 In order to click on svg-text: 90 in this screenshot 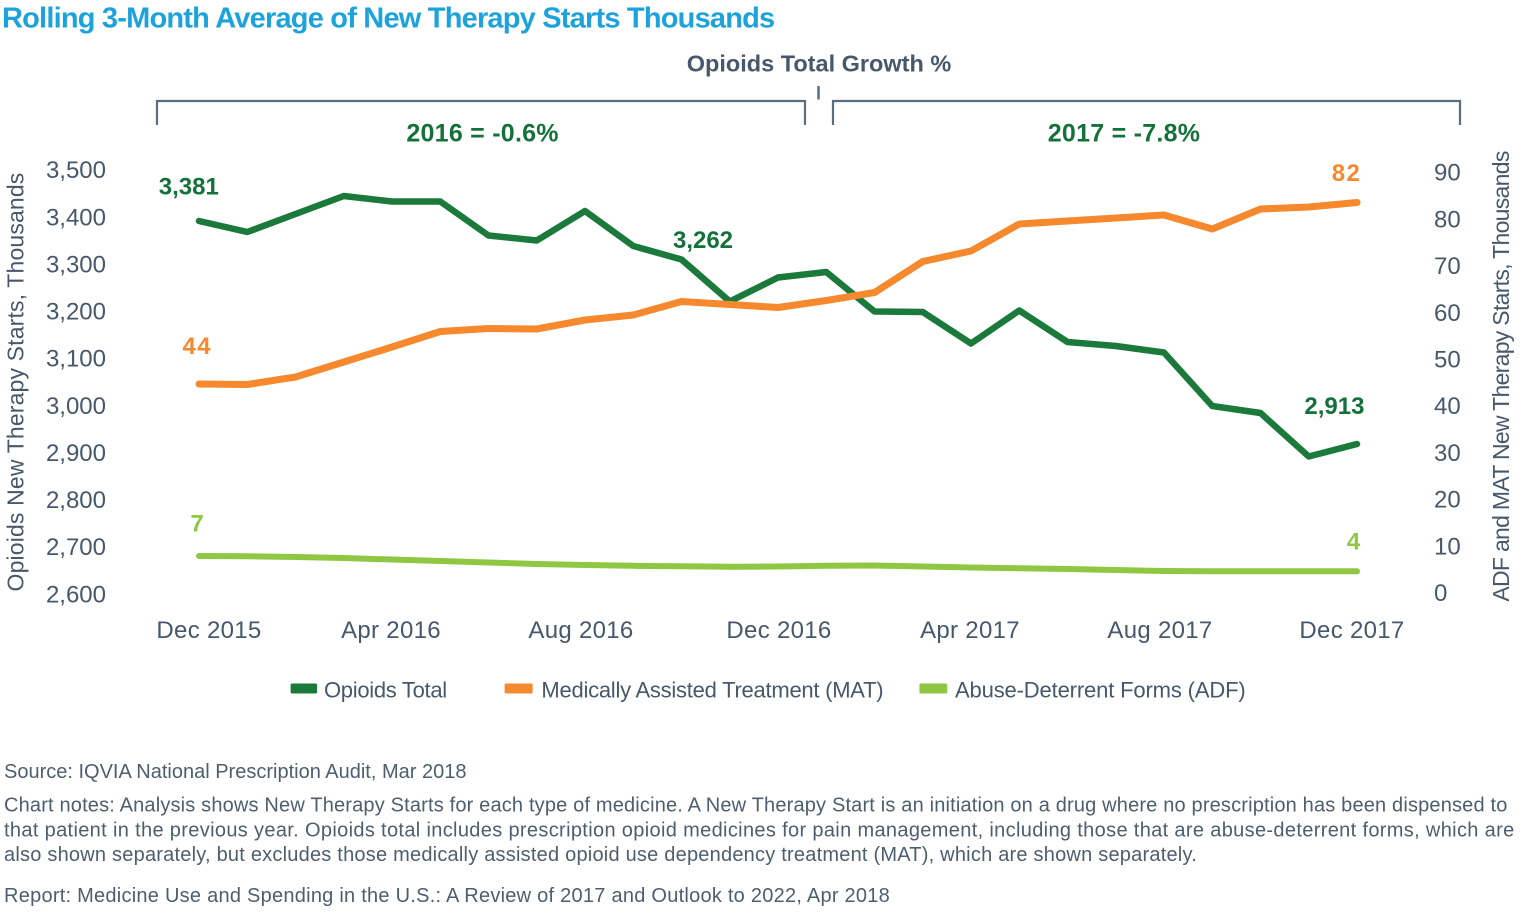, I will do `click(1447, 173)`.